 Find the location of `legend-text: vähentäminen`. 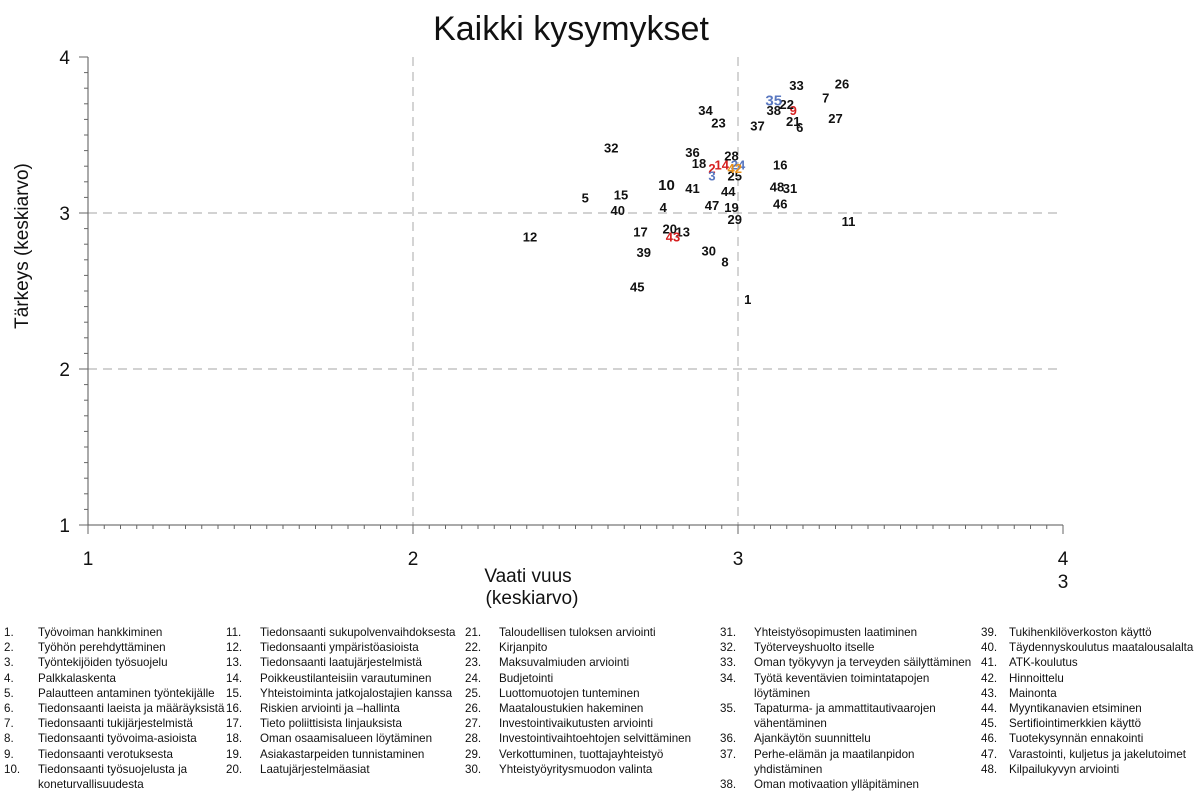

legend-text: vähentäminen is located at coordinates (790, 724).